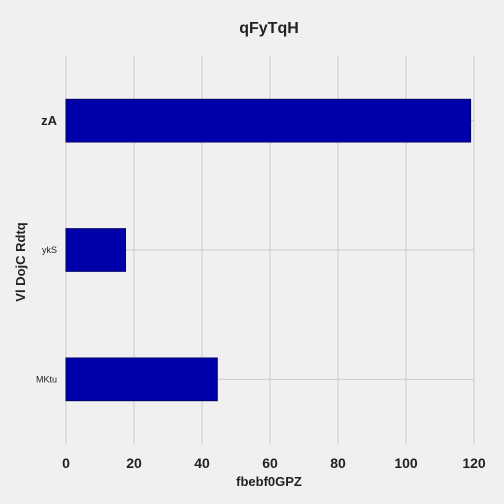 This screenshot has width=504, height=504. Describe the element at coordinates (338, 463) in the screenshot. I see `x-tick-label: 80` at that location.